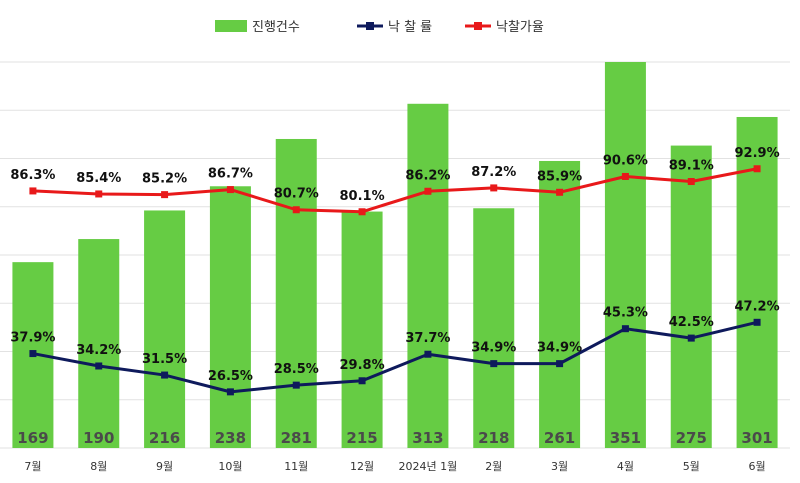 The width and height of the screenshot is (800, 483). Describe the element at coordinates (395, 190) in the screenshot. I see `price-rate-line` at that location.